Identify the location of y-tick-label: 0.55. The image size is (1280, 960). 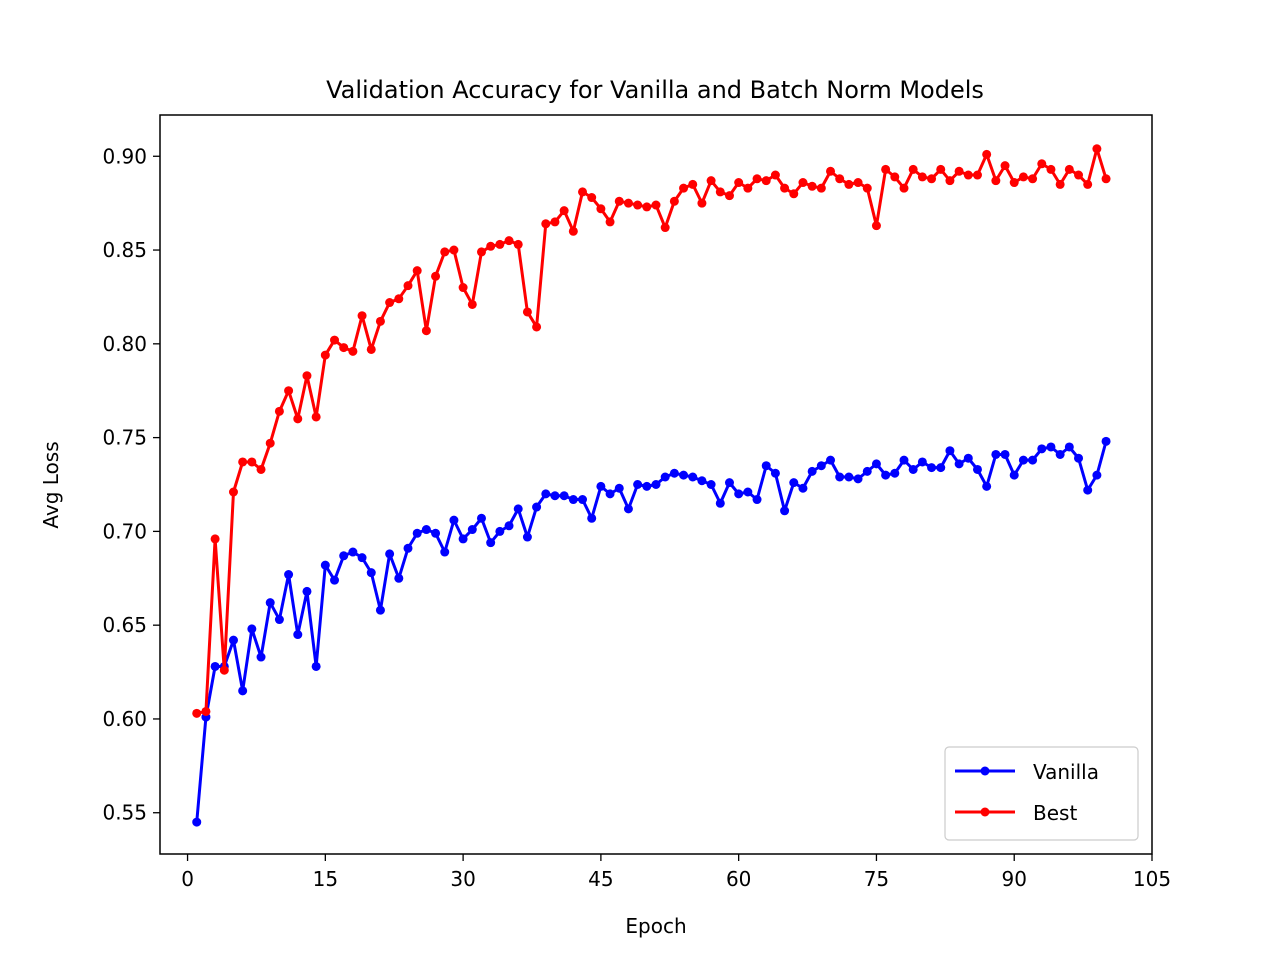
(124, 813).